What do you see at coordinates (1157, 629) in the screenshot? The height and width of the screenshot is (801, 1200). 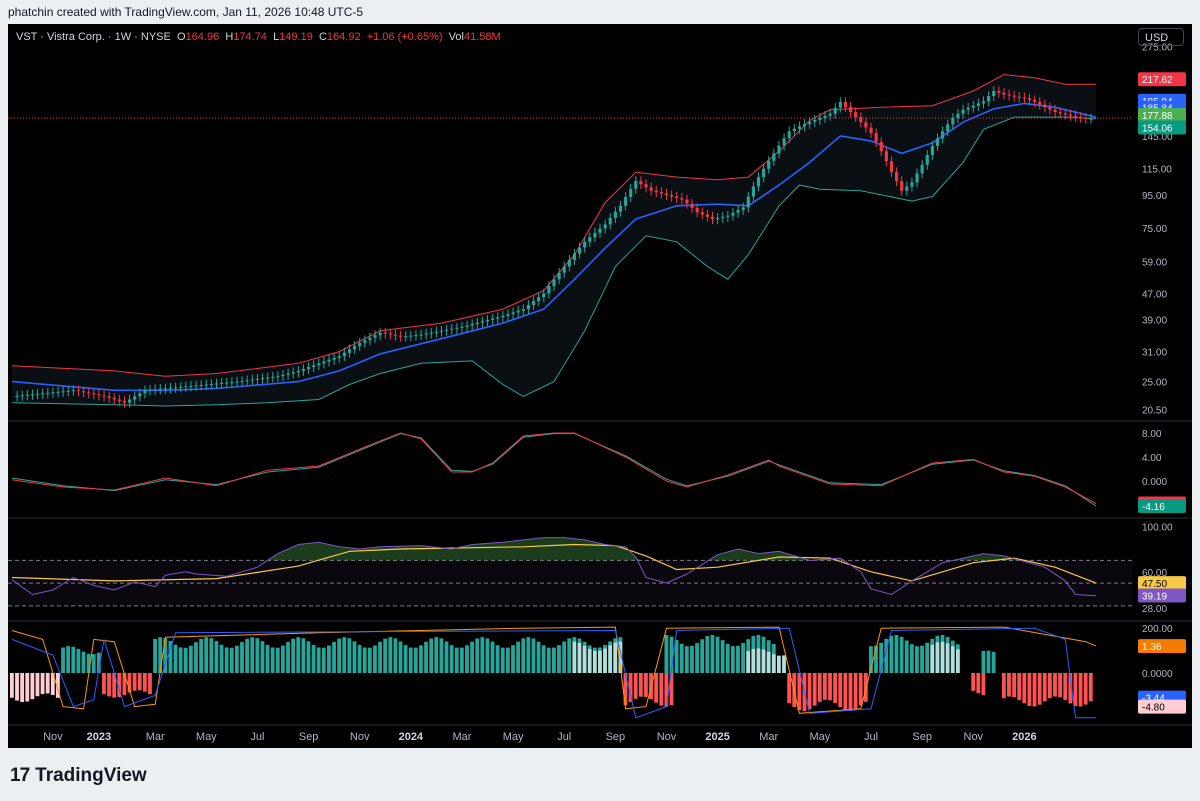 I see `osc-axis-tick: 200.00` at bounding box center [1157, 629].